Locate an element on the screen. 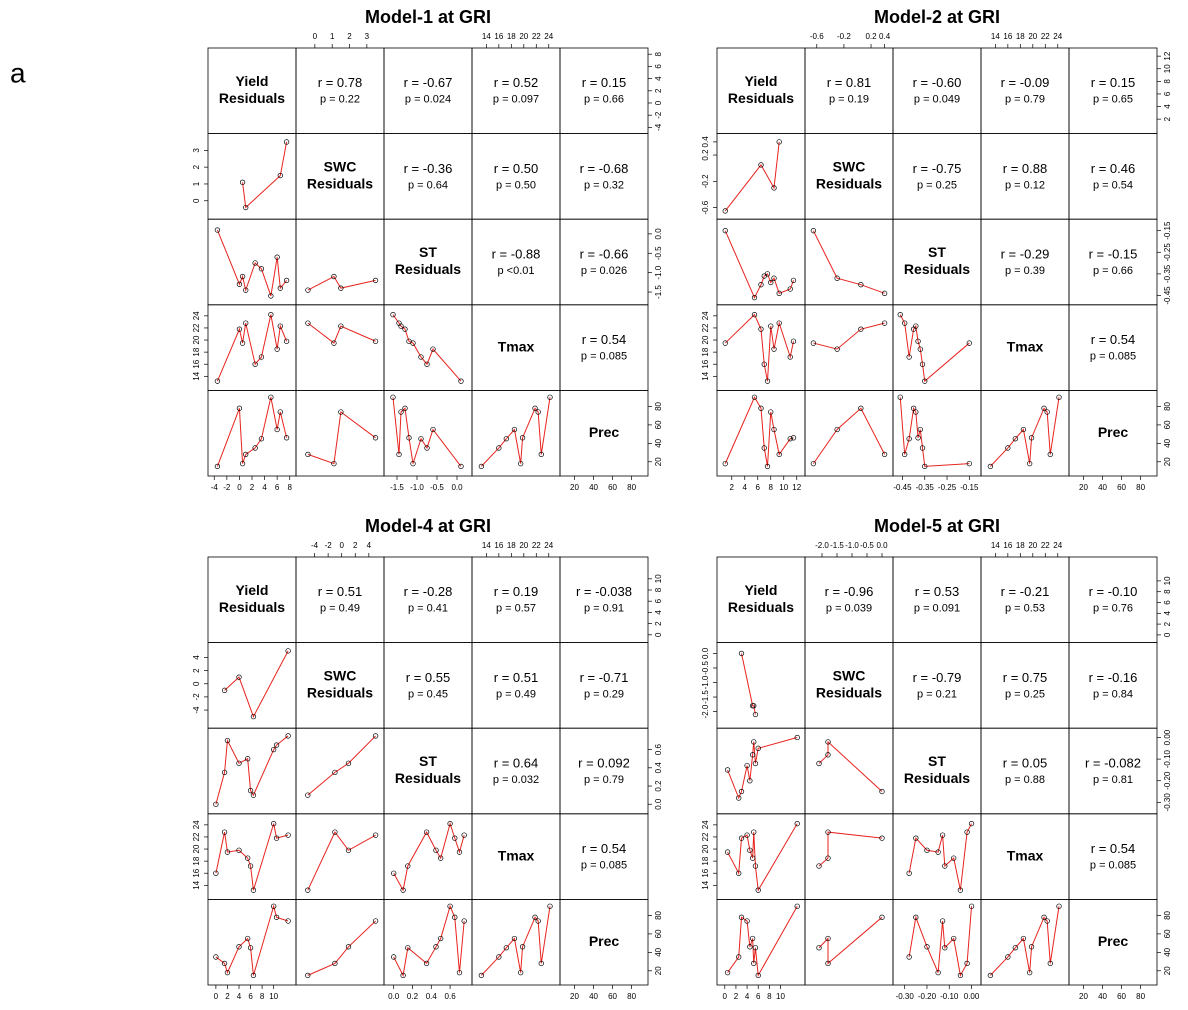 This screenshot has width=1188, height=1010. correlation-r: r = -0.75 is located at coordinates (937, 168).